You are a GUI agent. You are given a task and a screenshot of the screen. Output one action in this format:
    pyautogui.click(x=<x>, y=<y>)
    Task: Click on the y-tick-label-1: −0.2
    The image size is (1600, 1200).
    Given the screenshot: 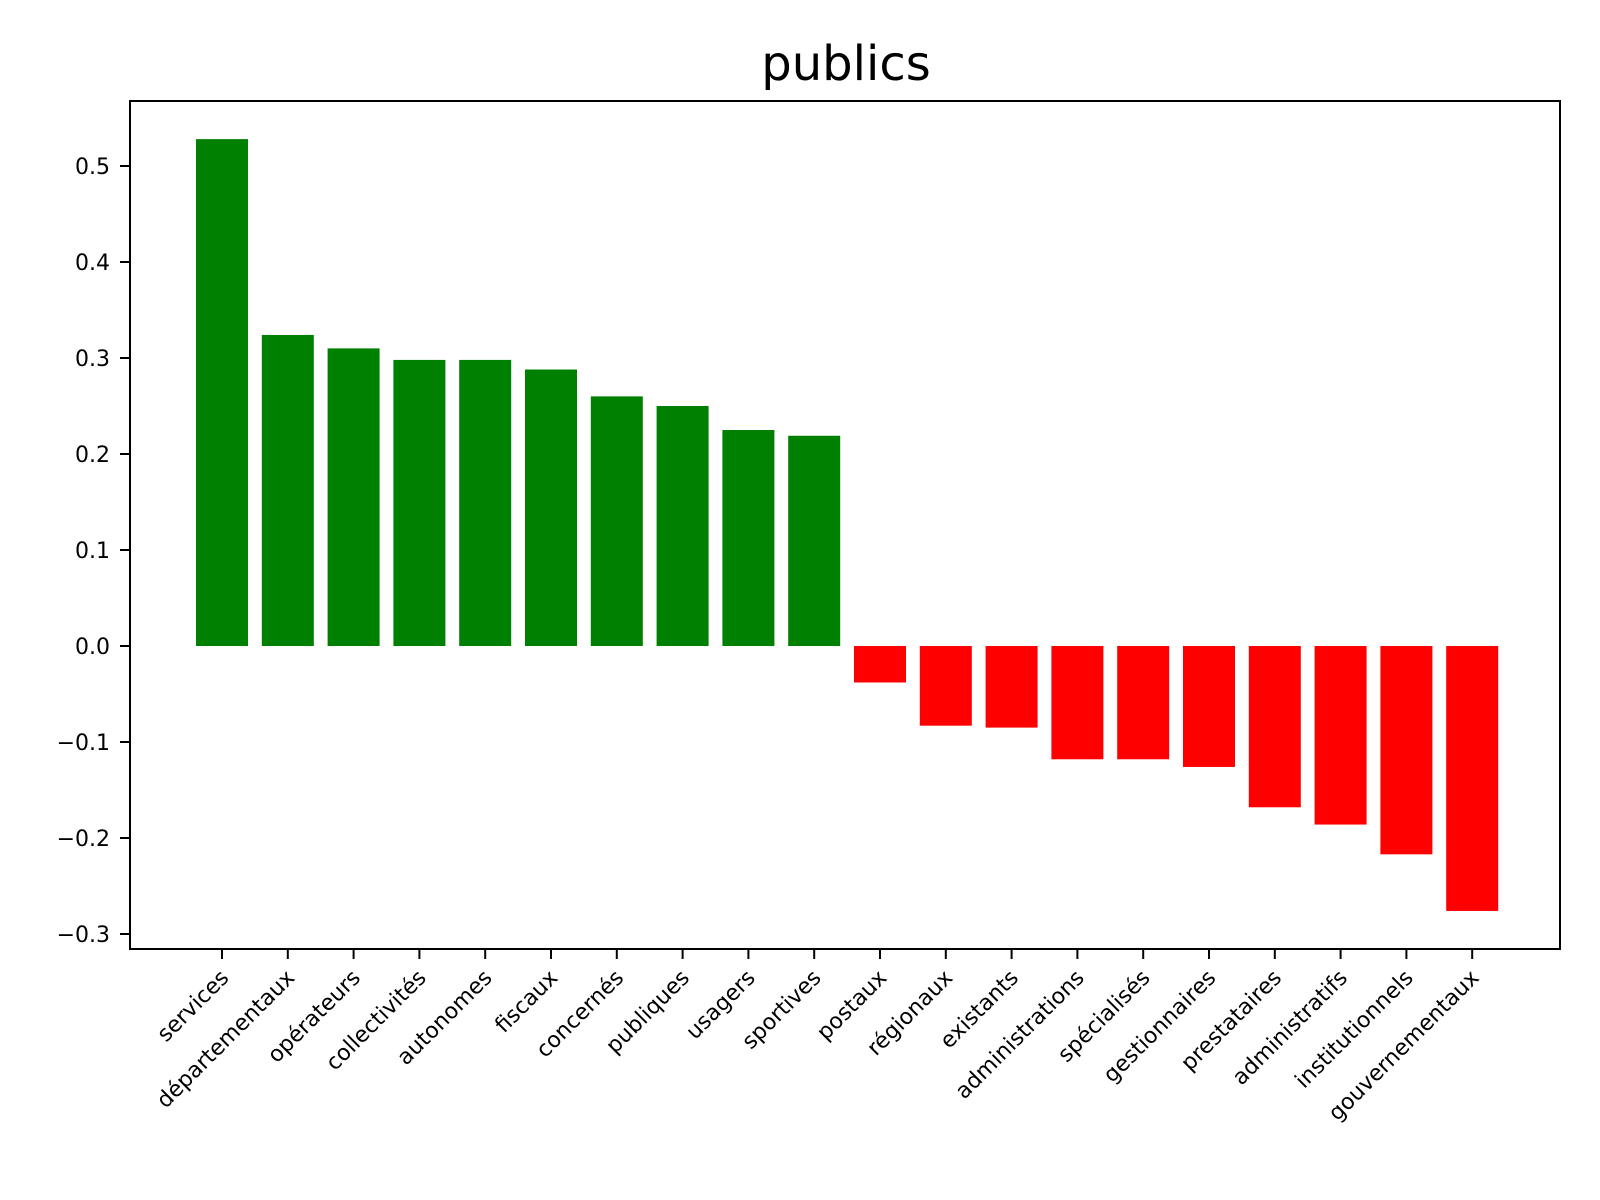 What is the action you would take?
    pyautogui.click(x=83, y=839)
    